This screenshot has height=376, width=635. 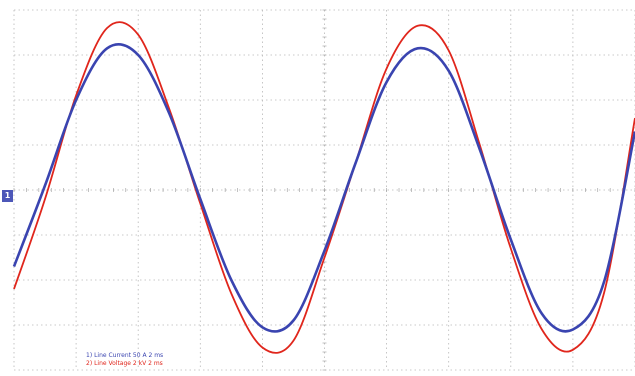 What do you see at coordinates (7, 196) in the screenshot?
I see `channel-1-marker: 1` at bounding box center [7, 196].